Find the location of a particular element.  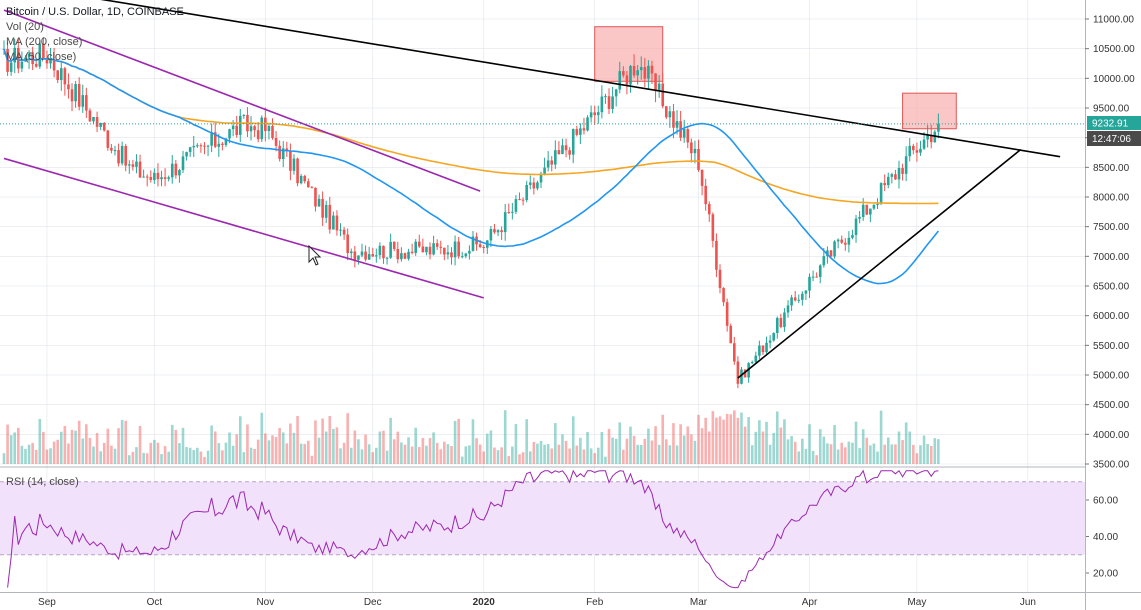

resistance-zones is located at coordinates (775, 78).